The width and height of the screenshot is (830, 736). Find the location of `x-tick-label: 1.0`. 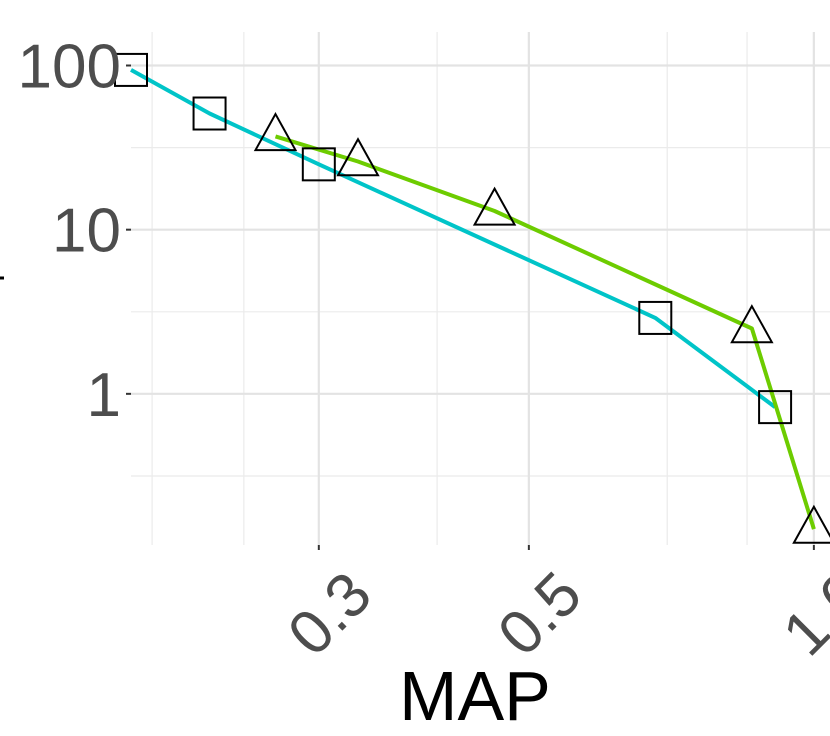

x-tick-label: 1.0 is located at coordinates (800, 614).